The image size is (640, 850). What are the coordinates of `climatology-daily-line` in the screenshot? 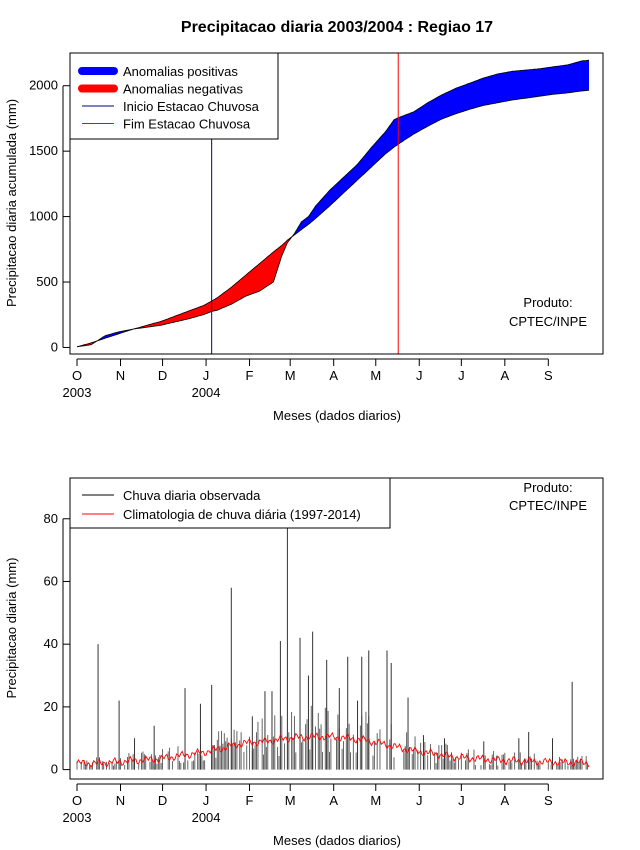 It's located at (333, 750).